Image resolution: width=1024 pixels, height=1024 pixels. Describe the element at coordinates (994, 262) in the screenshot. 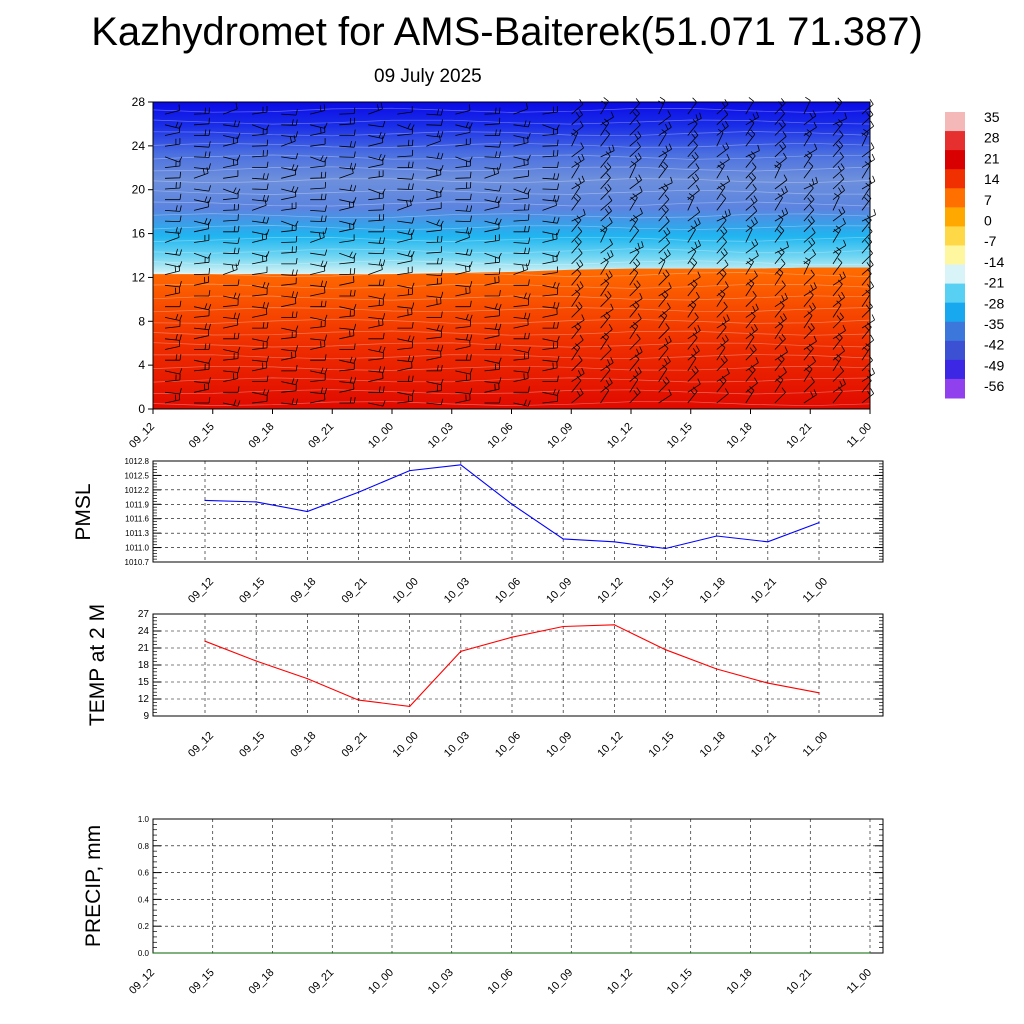

I see `colorbar-label: -14` at that location.